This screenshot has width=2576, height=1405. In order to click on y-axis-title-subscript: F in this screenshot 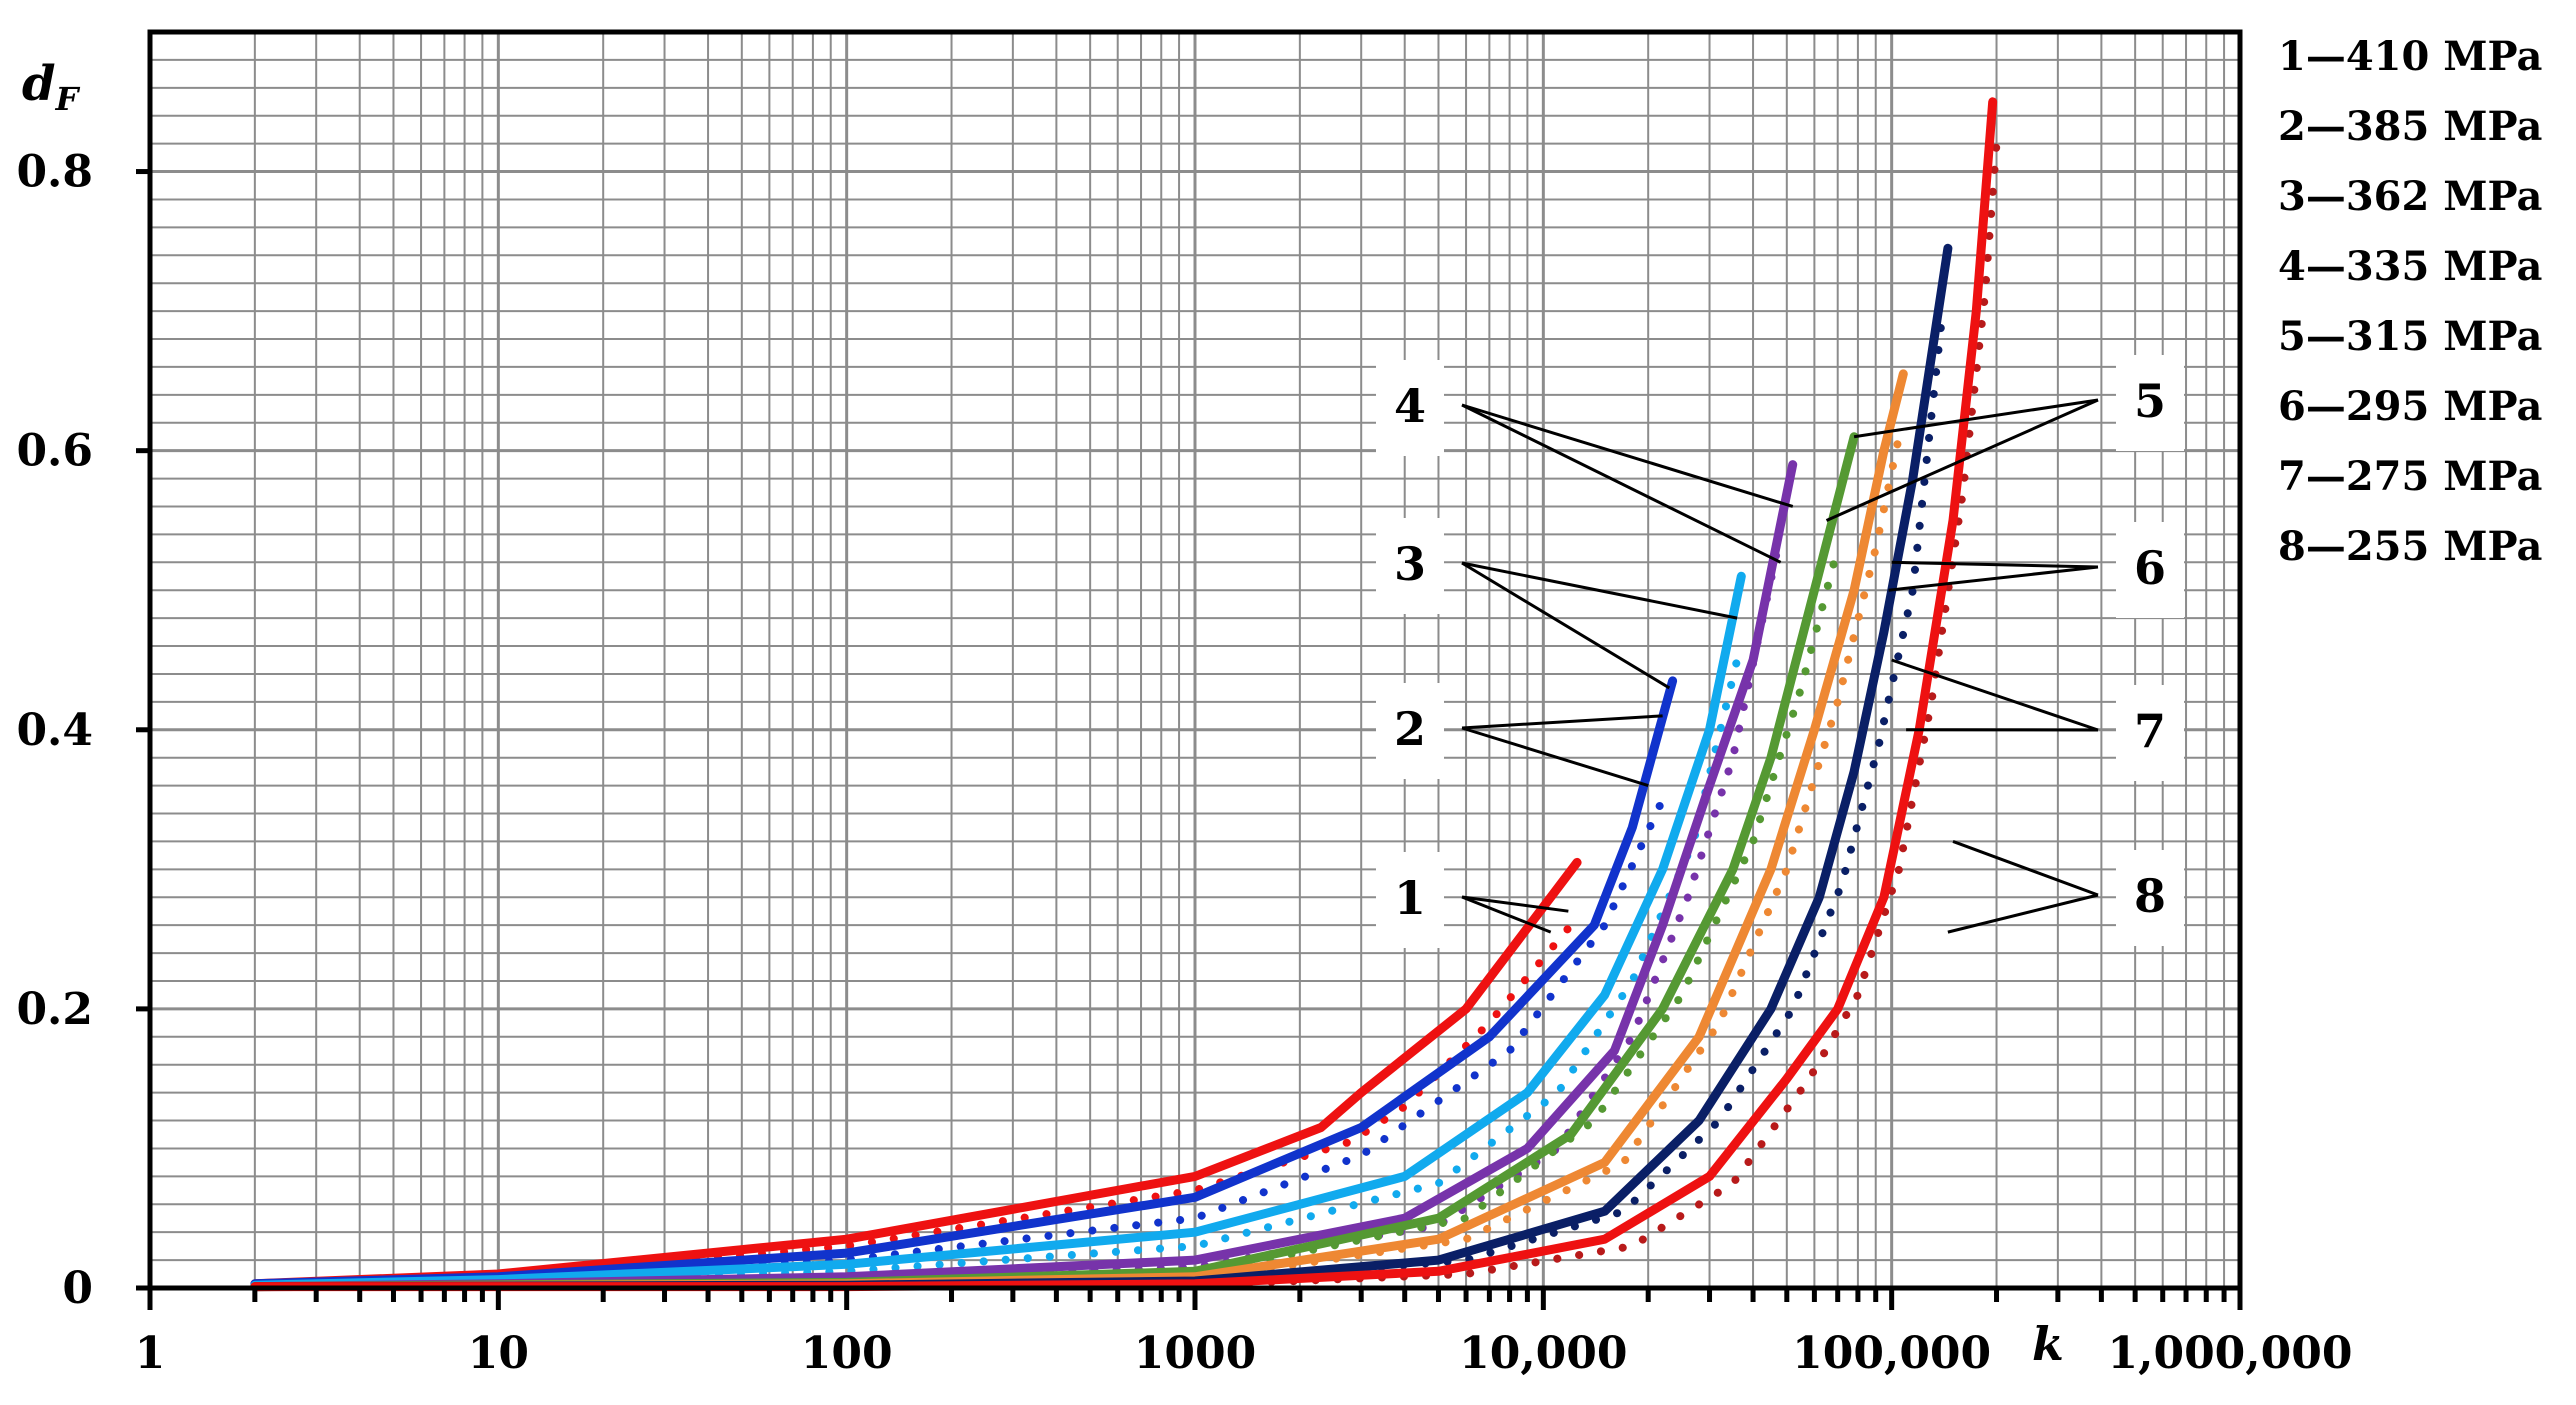, I will do `click(68, 99)`.